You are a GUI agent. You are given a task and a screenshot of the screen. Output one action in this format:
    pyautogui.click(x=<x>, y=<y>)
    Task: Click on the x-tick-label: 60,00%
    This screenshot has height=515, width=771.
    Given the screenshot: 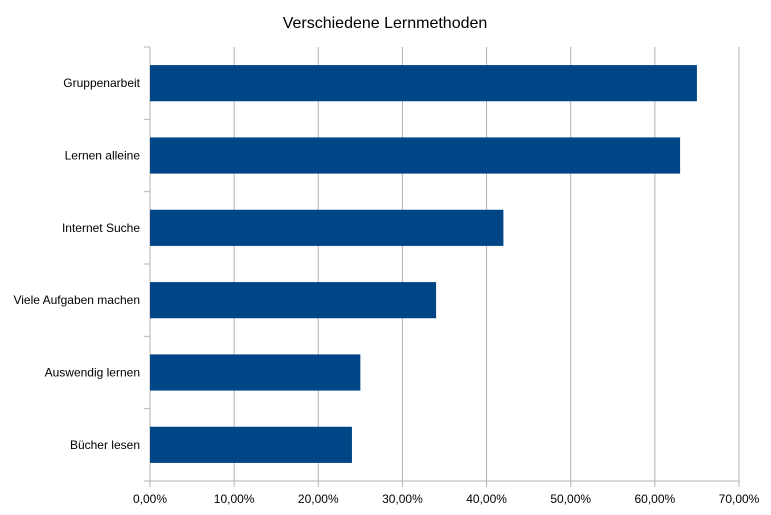 What is the action you would take?
    pyautogui.click(x=655, y=499)
    